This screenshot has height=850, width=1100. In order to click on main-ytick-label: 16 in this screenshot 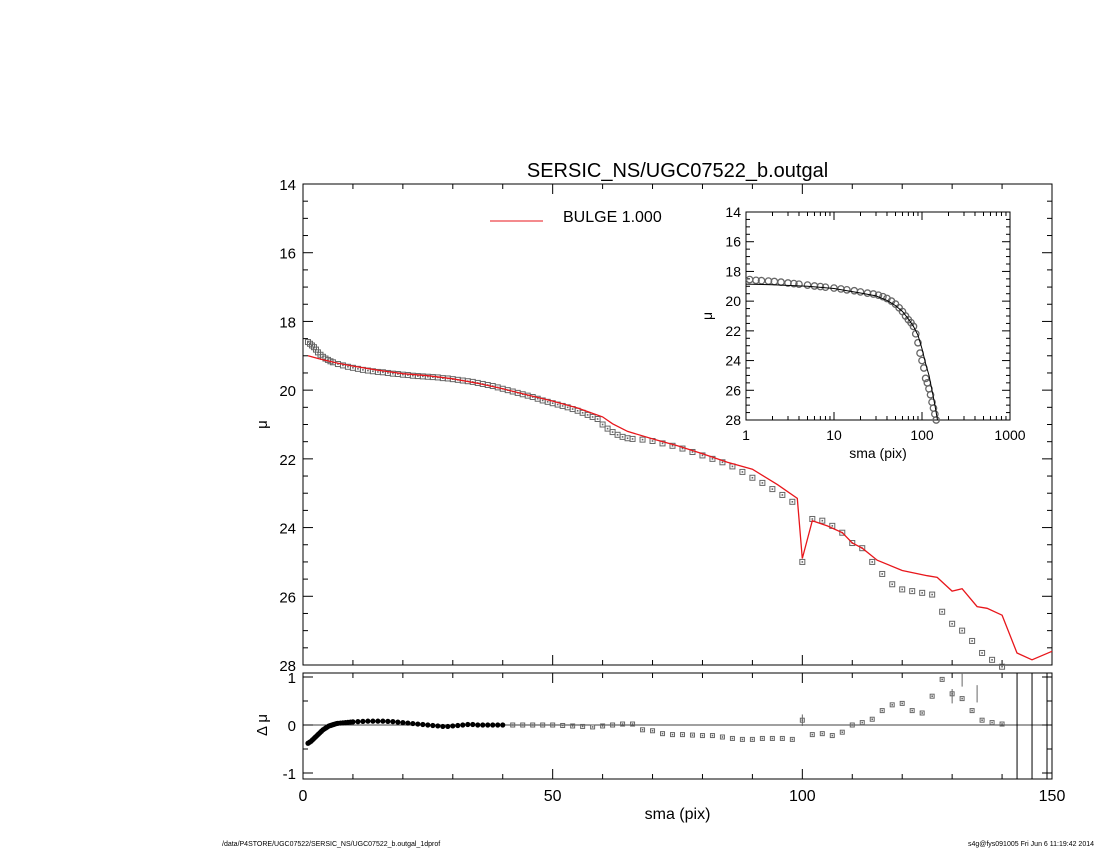, I will do `click(287, 254)`.